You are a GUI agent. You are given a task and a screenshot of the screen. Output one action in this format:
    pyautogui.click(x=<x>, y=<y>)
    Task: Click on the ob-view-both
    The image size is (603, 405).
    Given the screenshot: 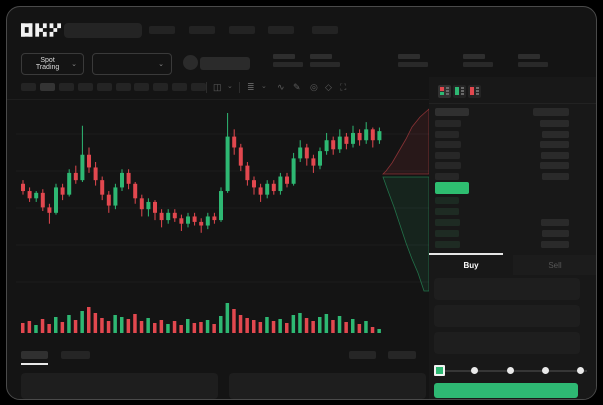 What is the action you would take?
    pyautogui.click(x=444, y=91)
    